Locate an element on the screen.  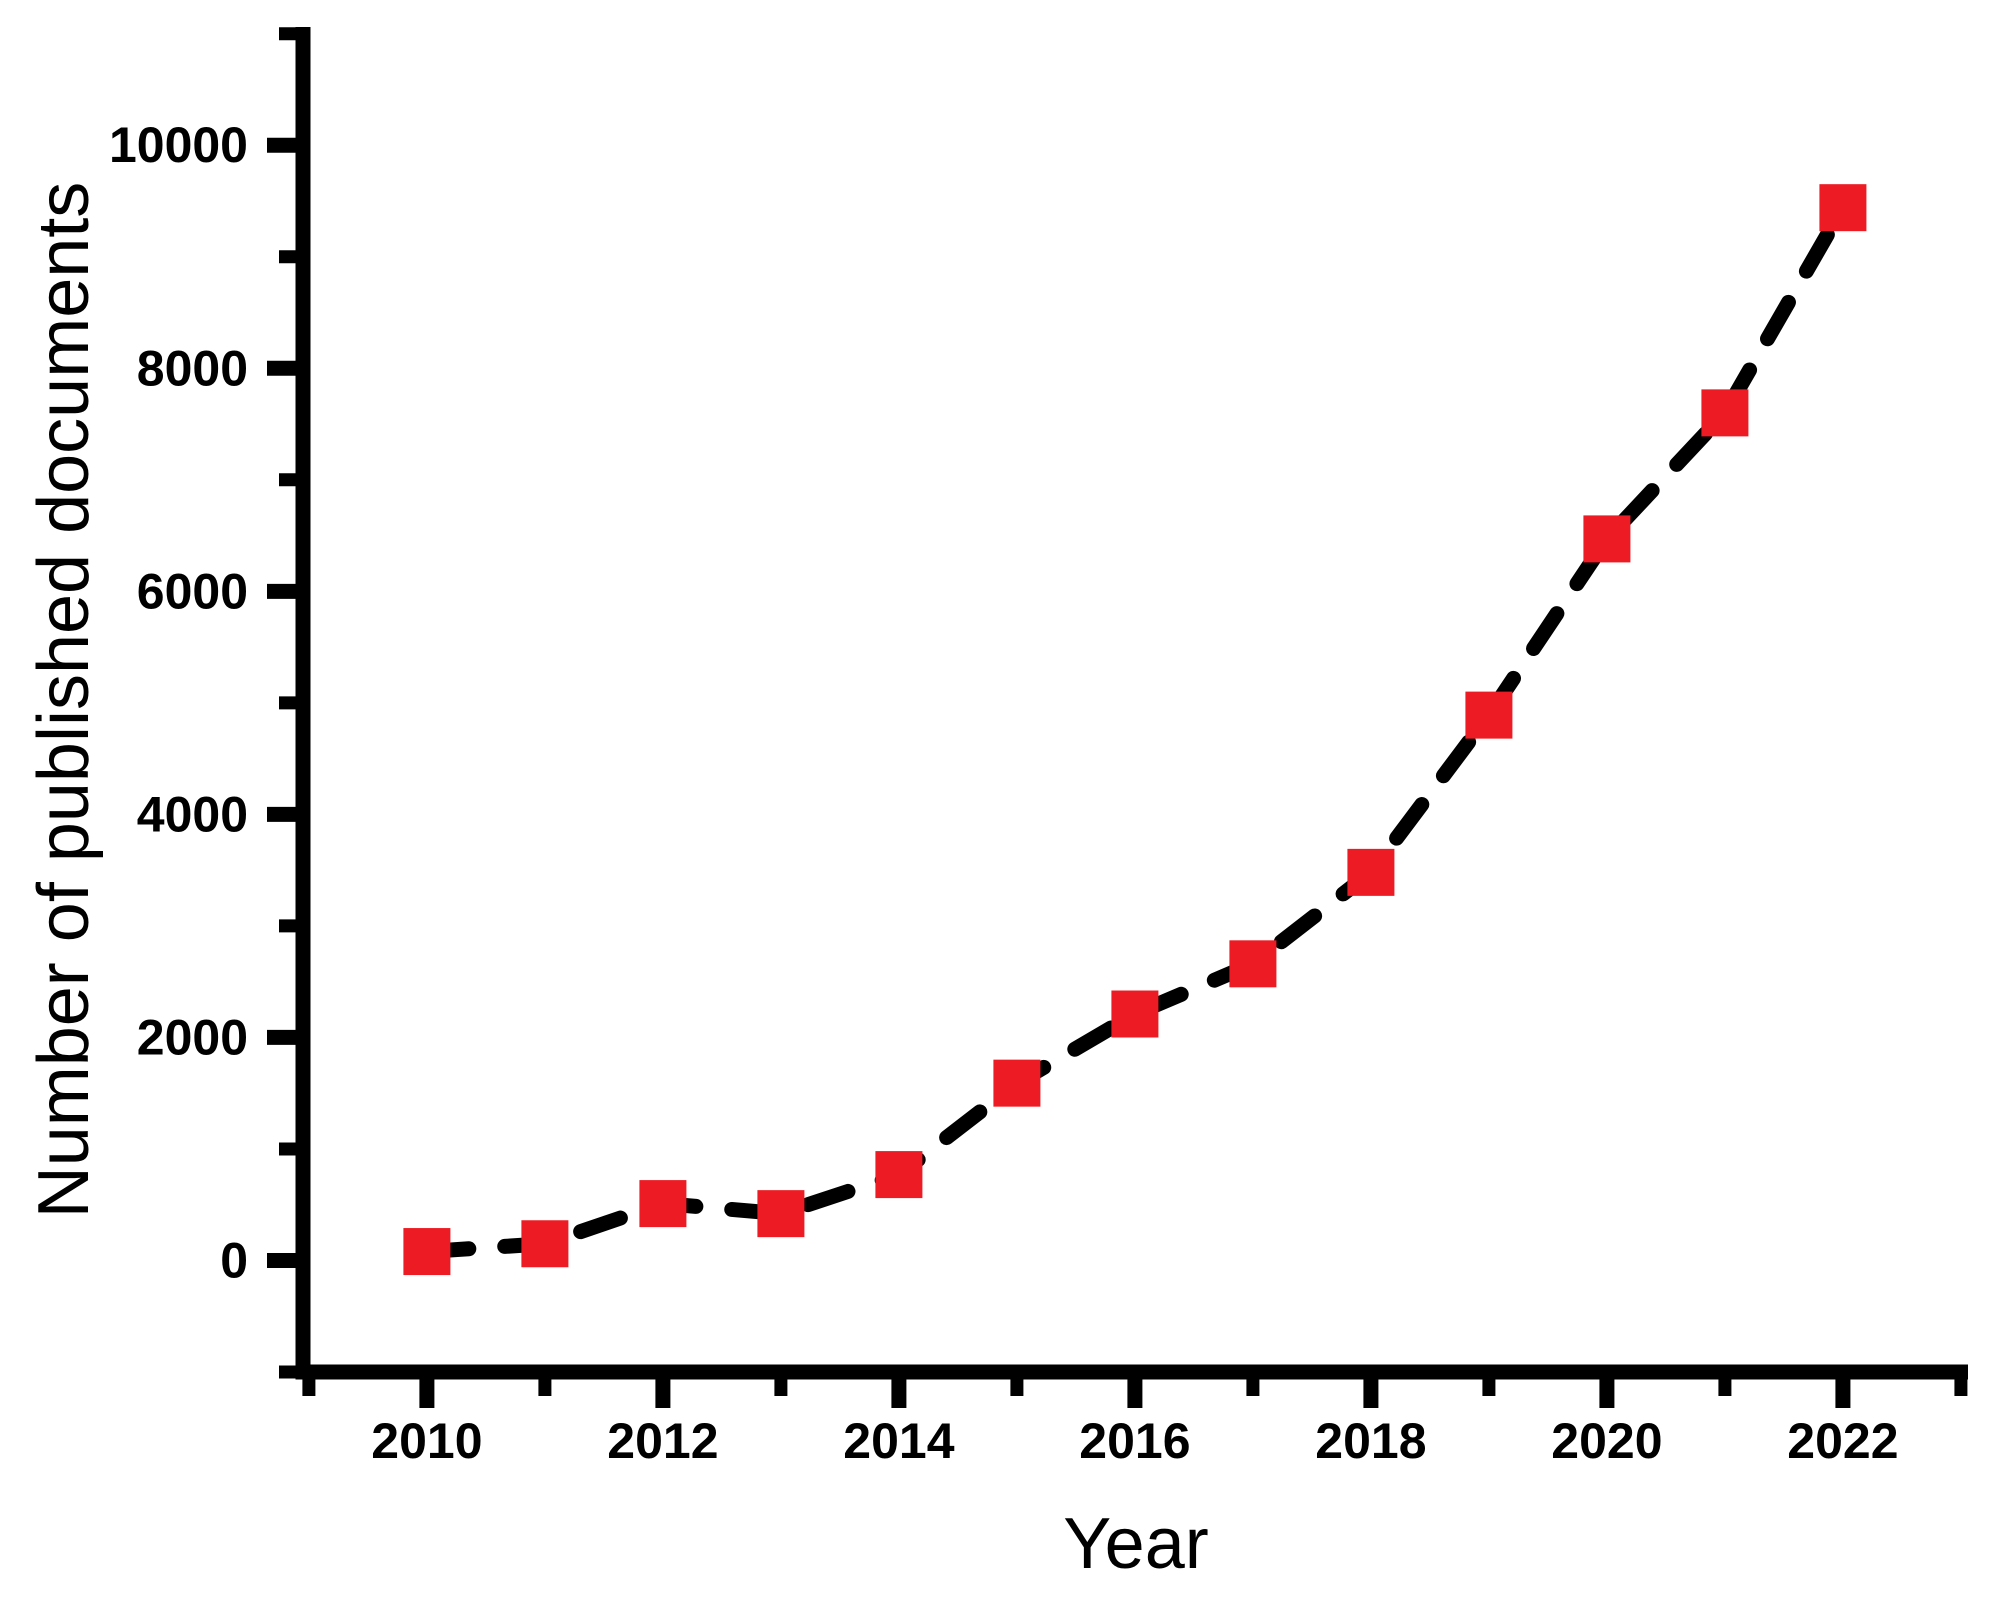
data-point-marker-2021 is located at coordinates (1725, 413).